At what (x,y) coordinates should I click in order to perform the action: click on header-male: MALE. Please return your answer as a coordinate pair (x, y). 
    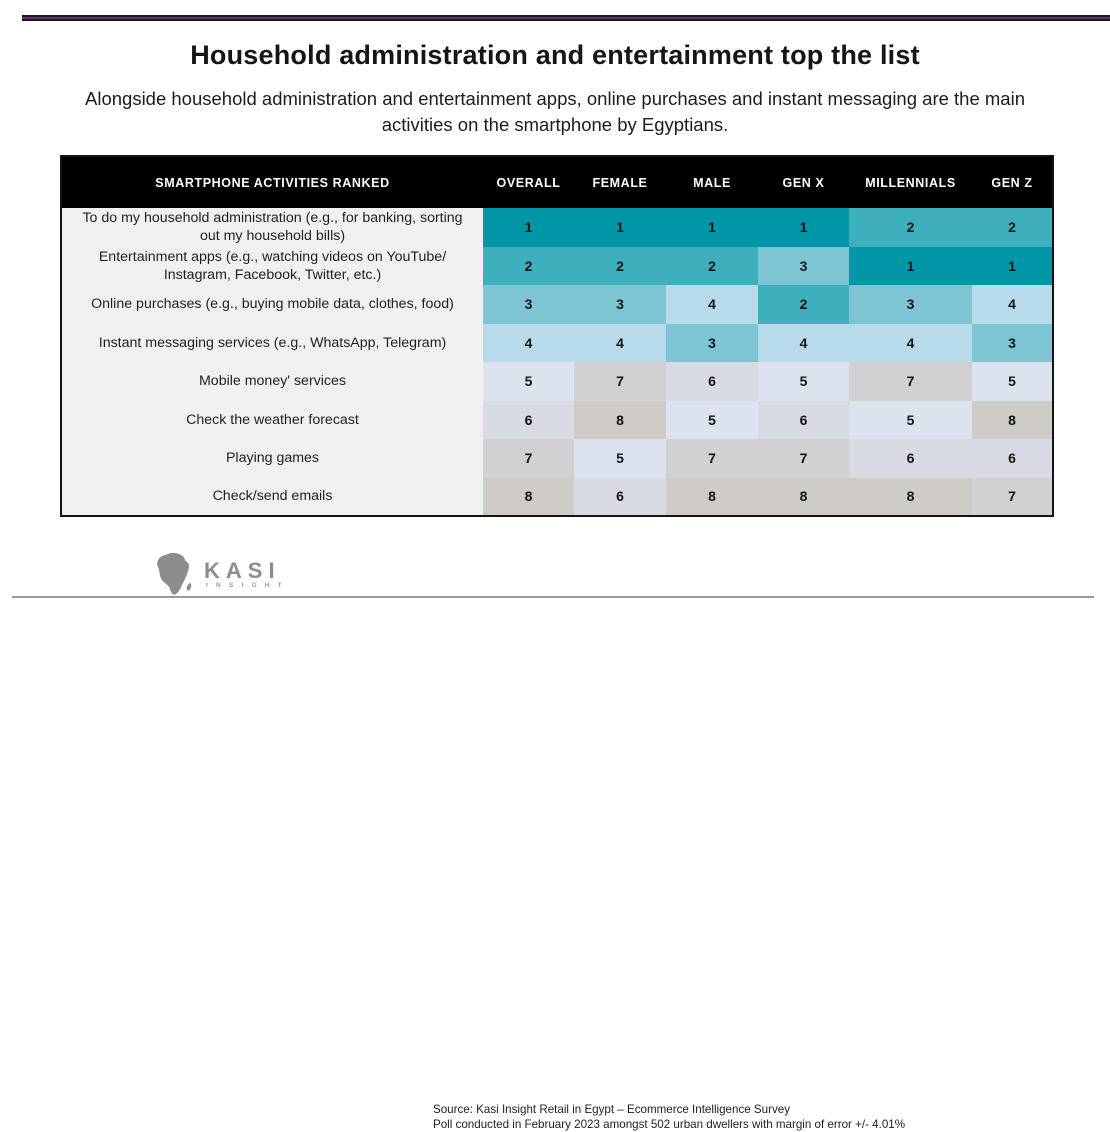
    Looking at the image, I should click on (712, 182).